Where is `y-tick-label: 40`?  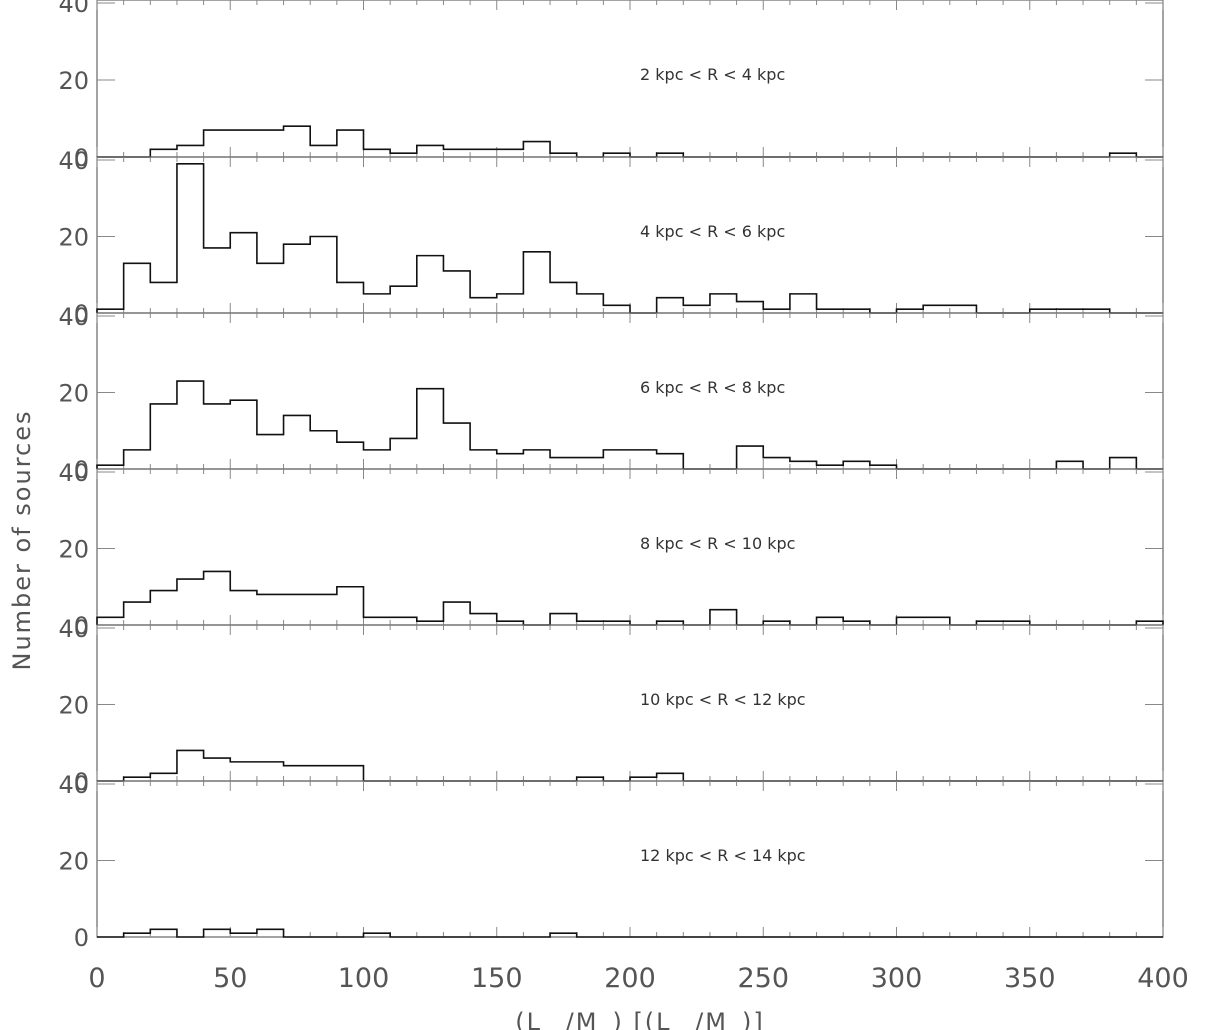
y-tick-label: 40 is located at coordinates (73, 473).